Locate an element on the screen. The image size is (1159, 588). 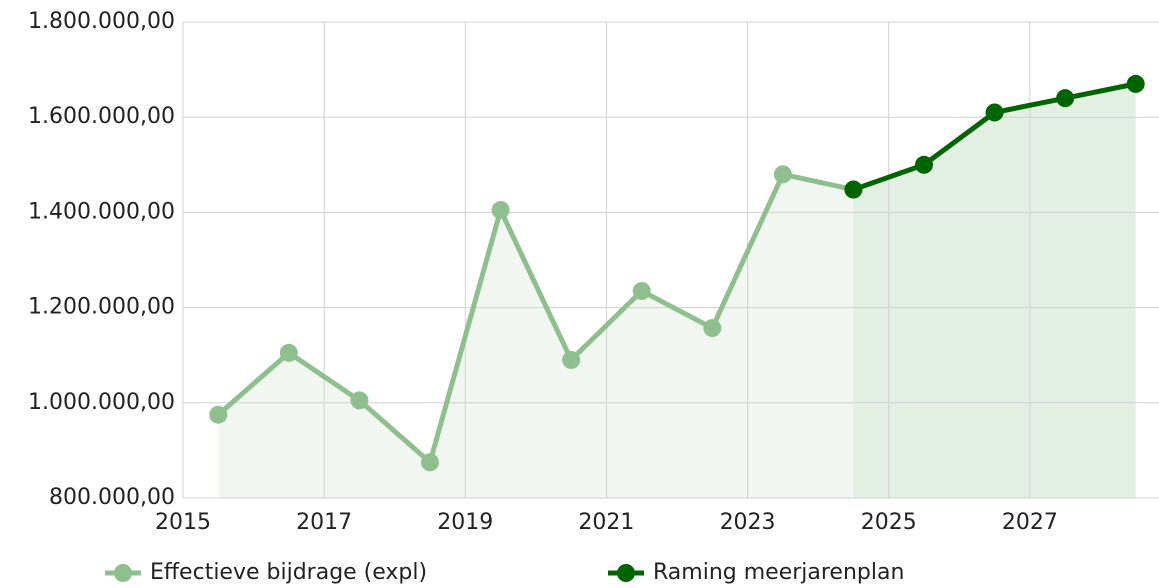
x-tick-label: 2015 is located at coordinates (183, 522).